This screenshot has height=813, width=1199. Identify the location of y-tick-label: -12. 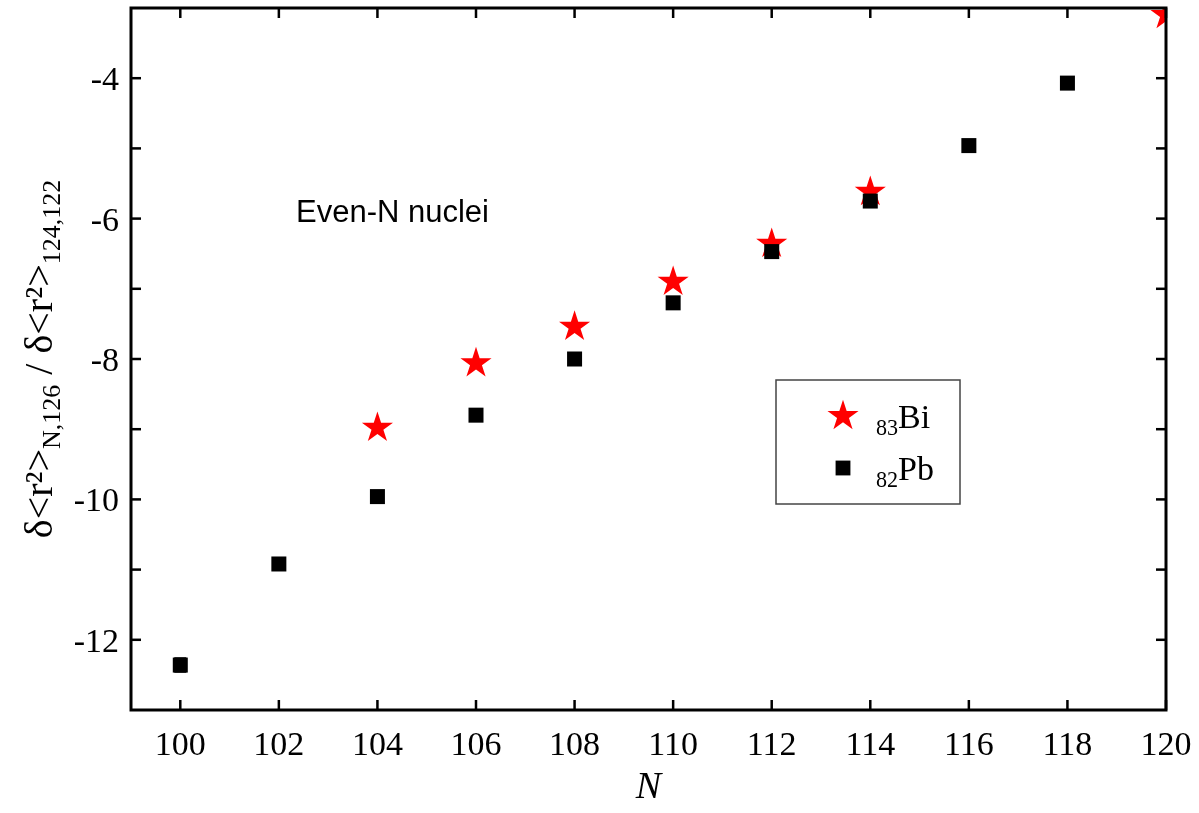
(96, 640).